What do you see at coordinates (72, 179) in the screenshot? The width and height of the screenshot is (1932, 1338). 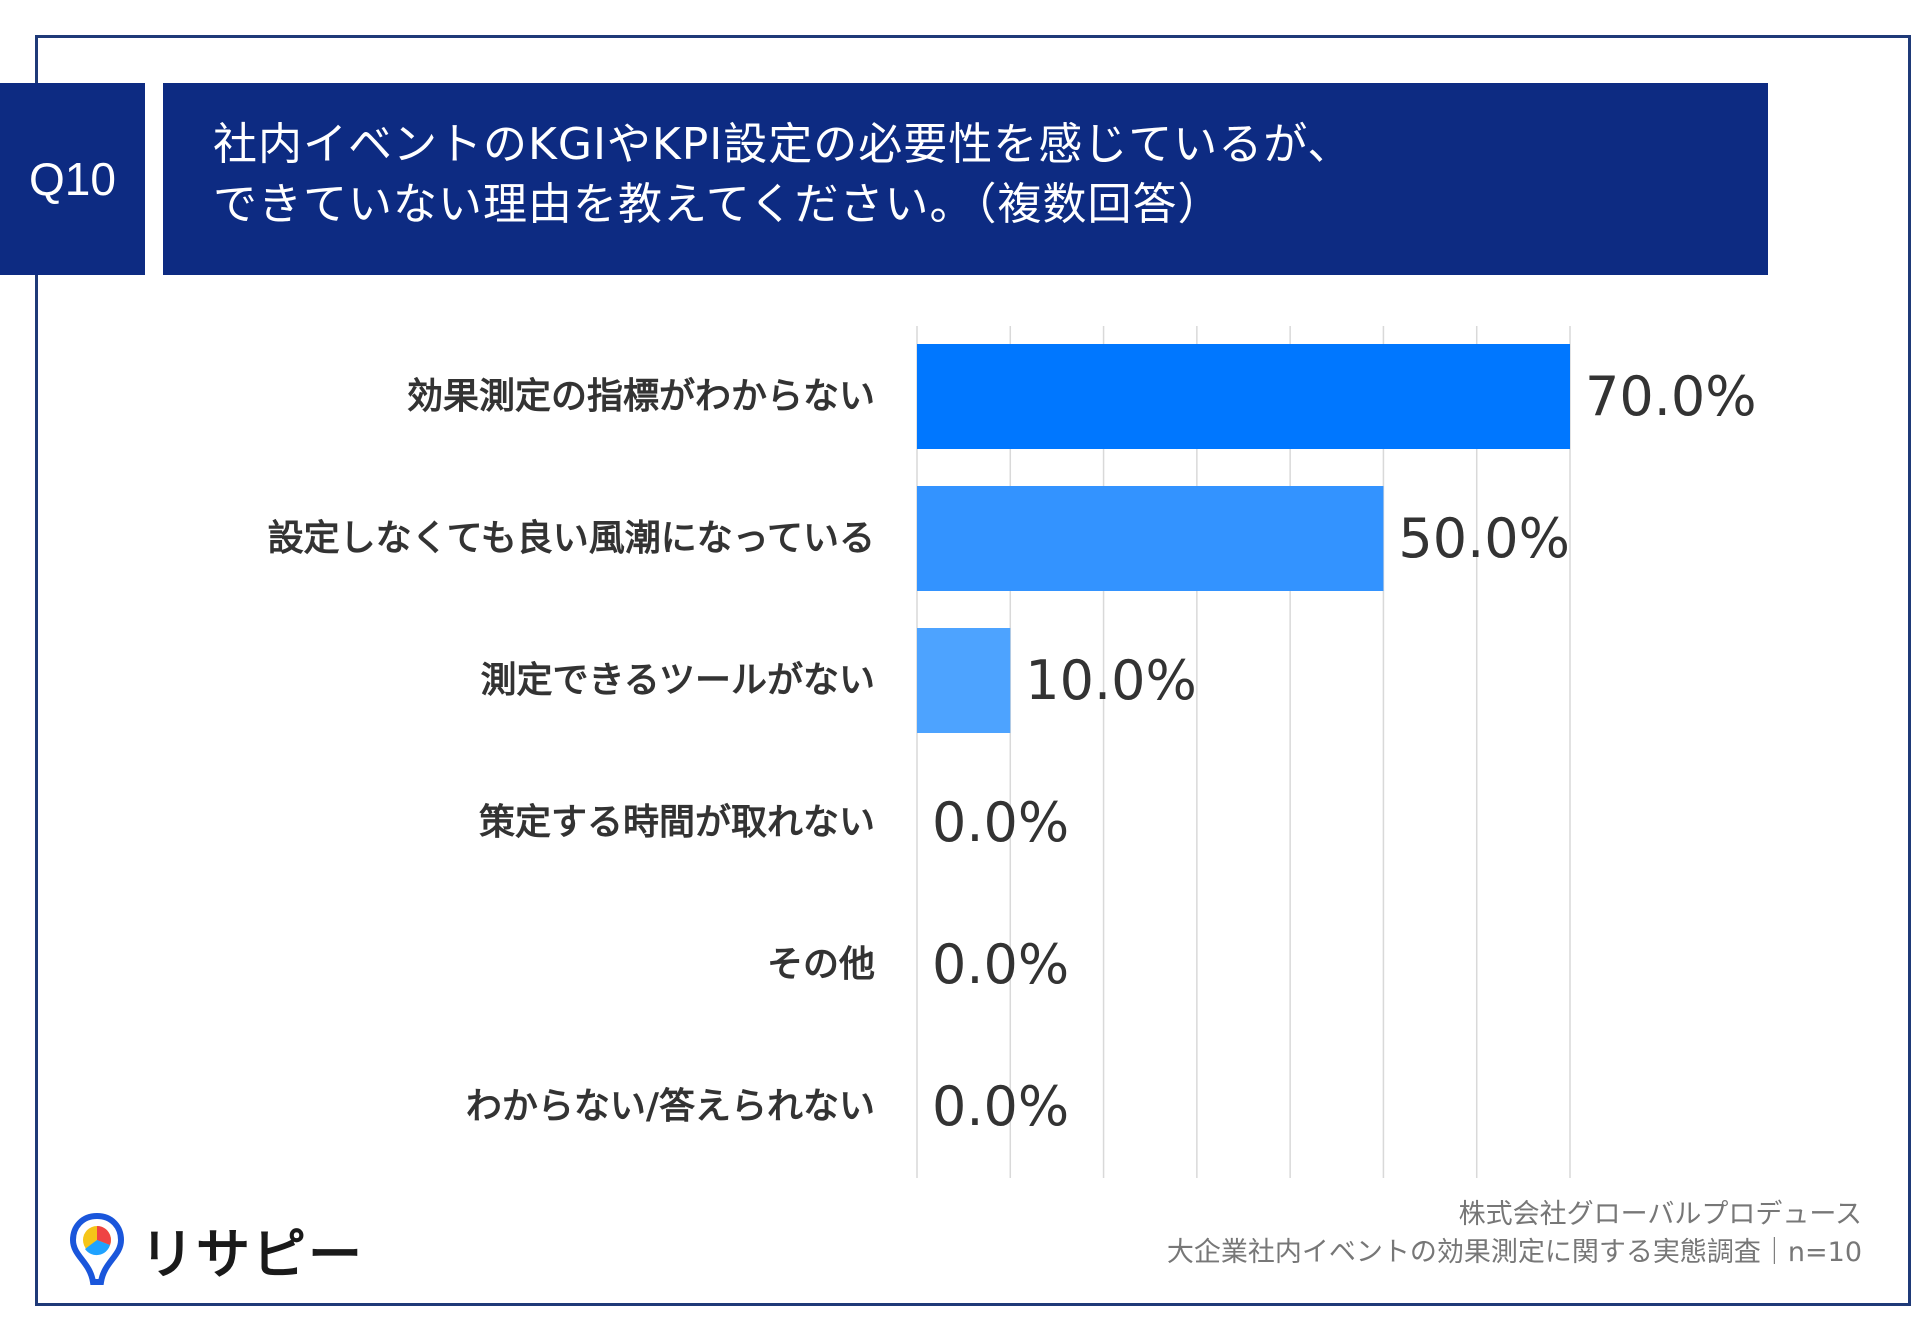 I see `question-number-badge: Q10` at bounding box center [72, 179].